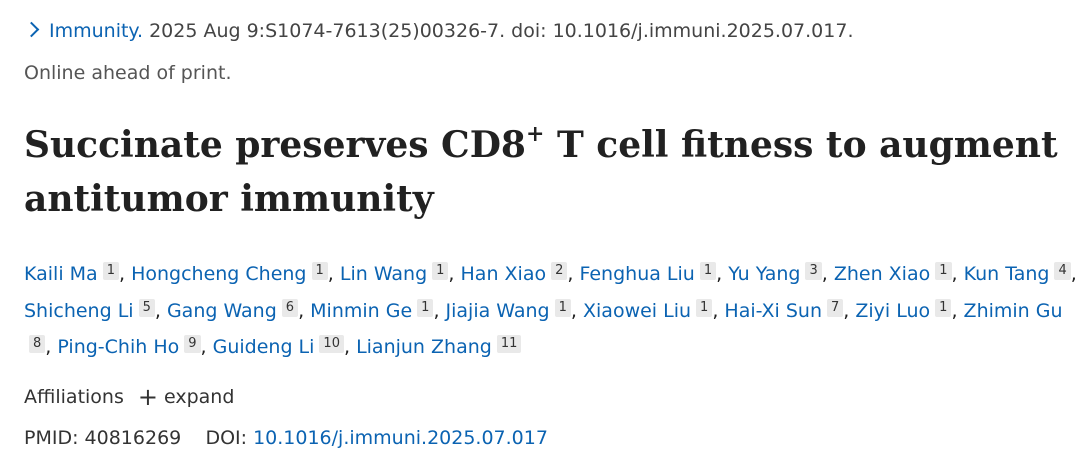  Describe the element at coordinates (400, 438) in the screenshot. I see `doi-link: 10.1016/j.immuni.2025.07.017` at that location.